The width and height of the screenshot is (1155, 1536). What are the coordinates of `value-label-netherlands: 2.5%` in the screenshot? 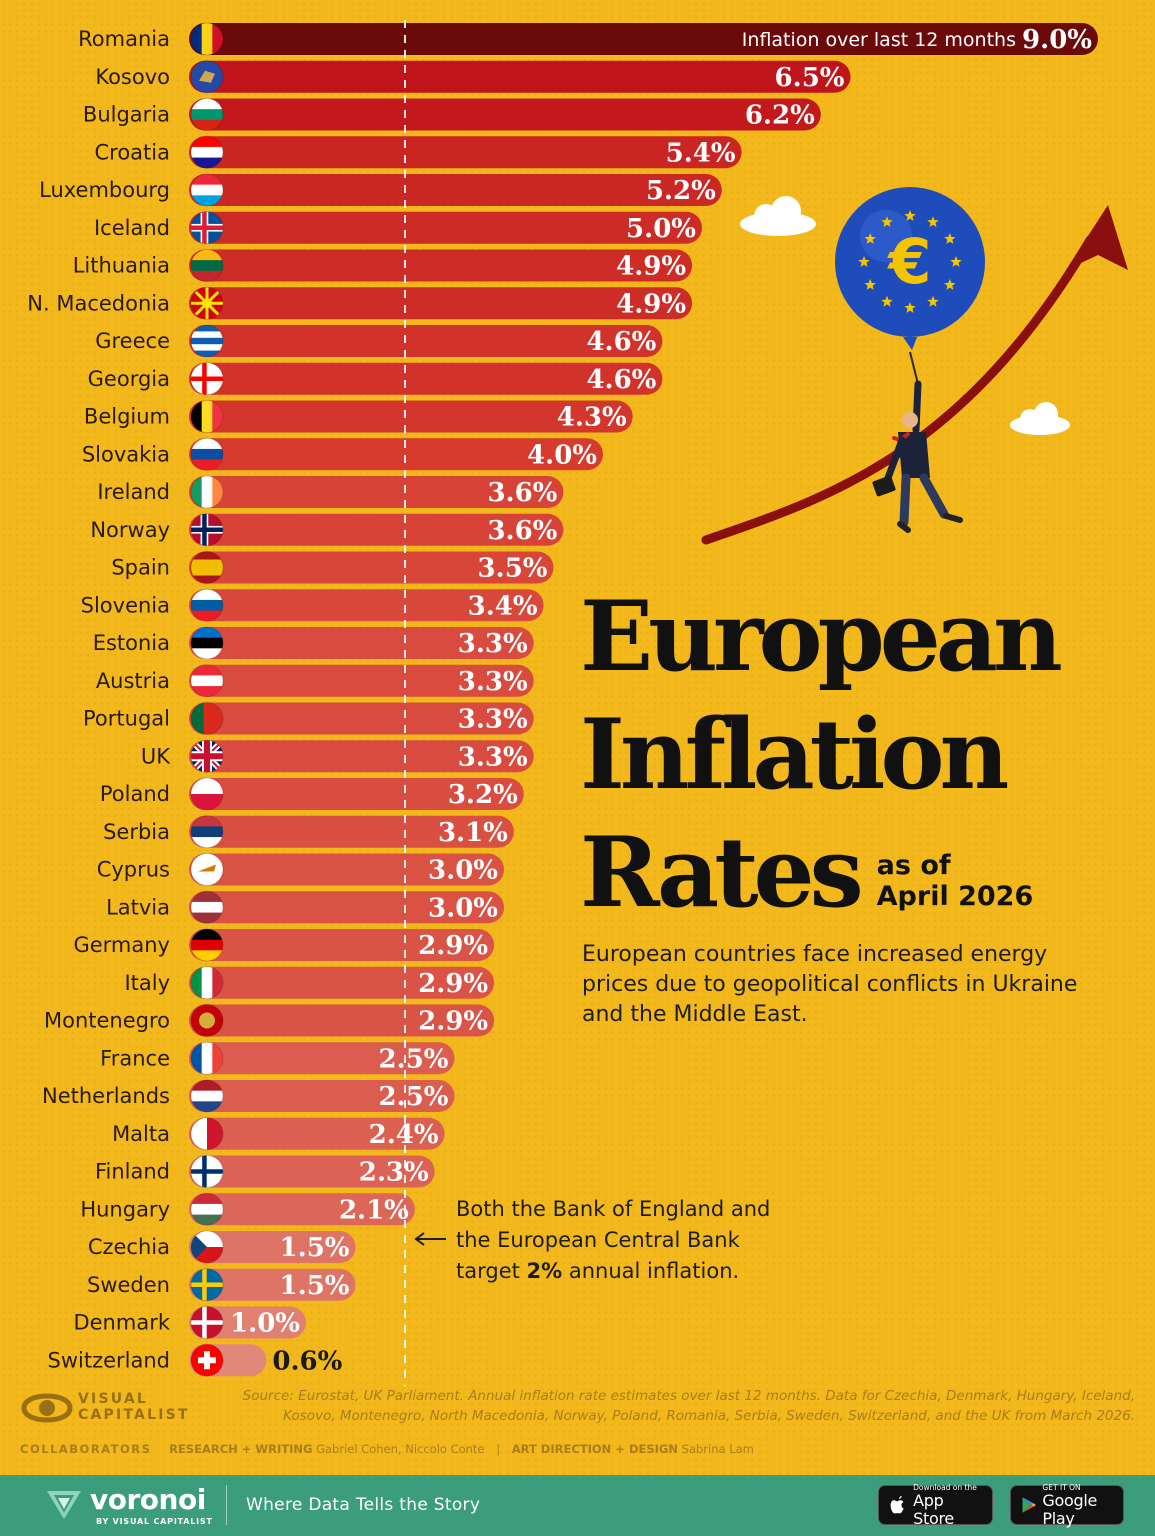 It's located at (414, 1097).